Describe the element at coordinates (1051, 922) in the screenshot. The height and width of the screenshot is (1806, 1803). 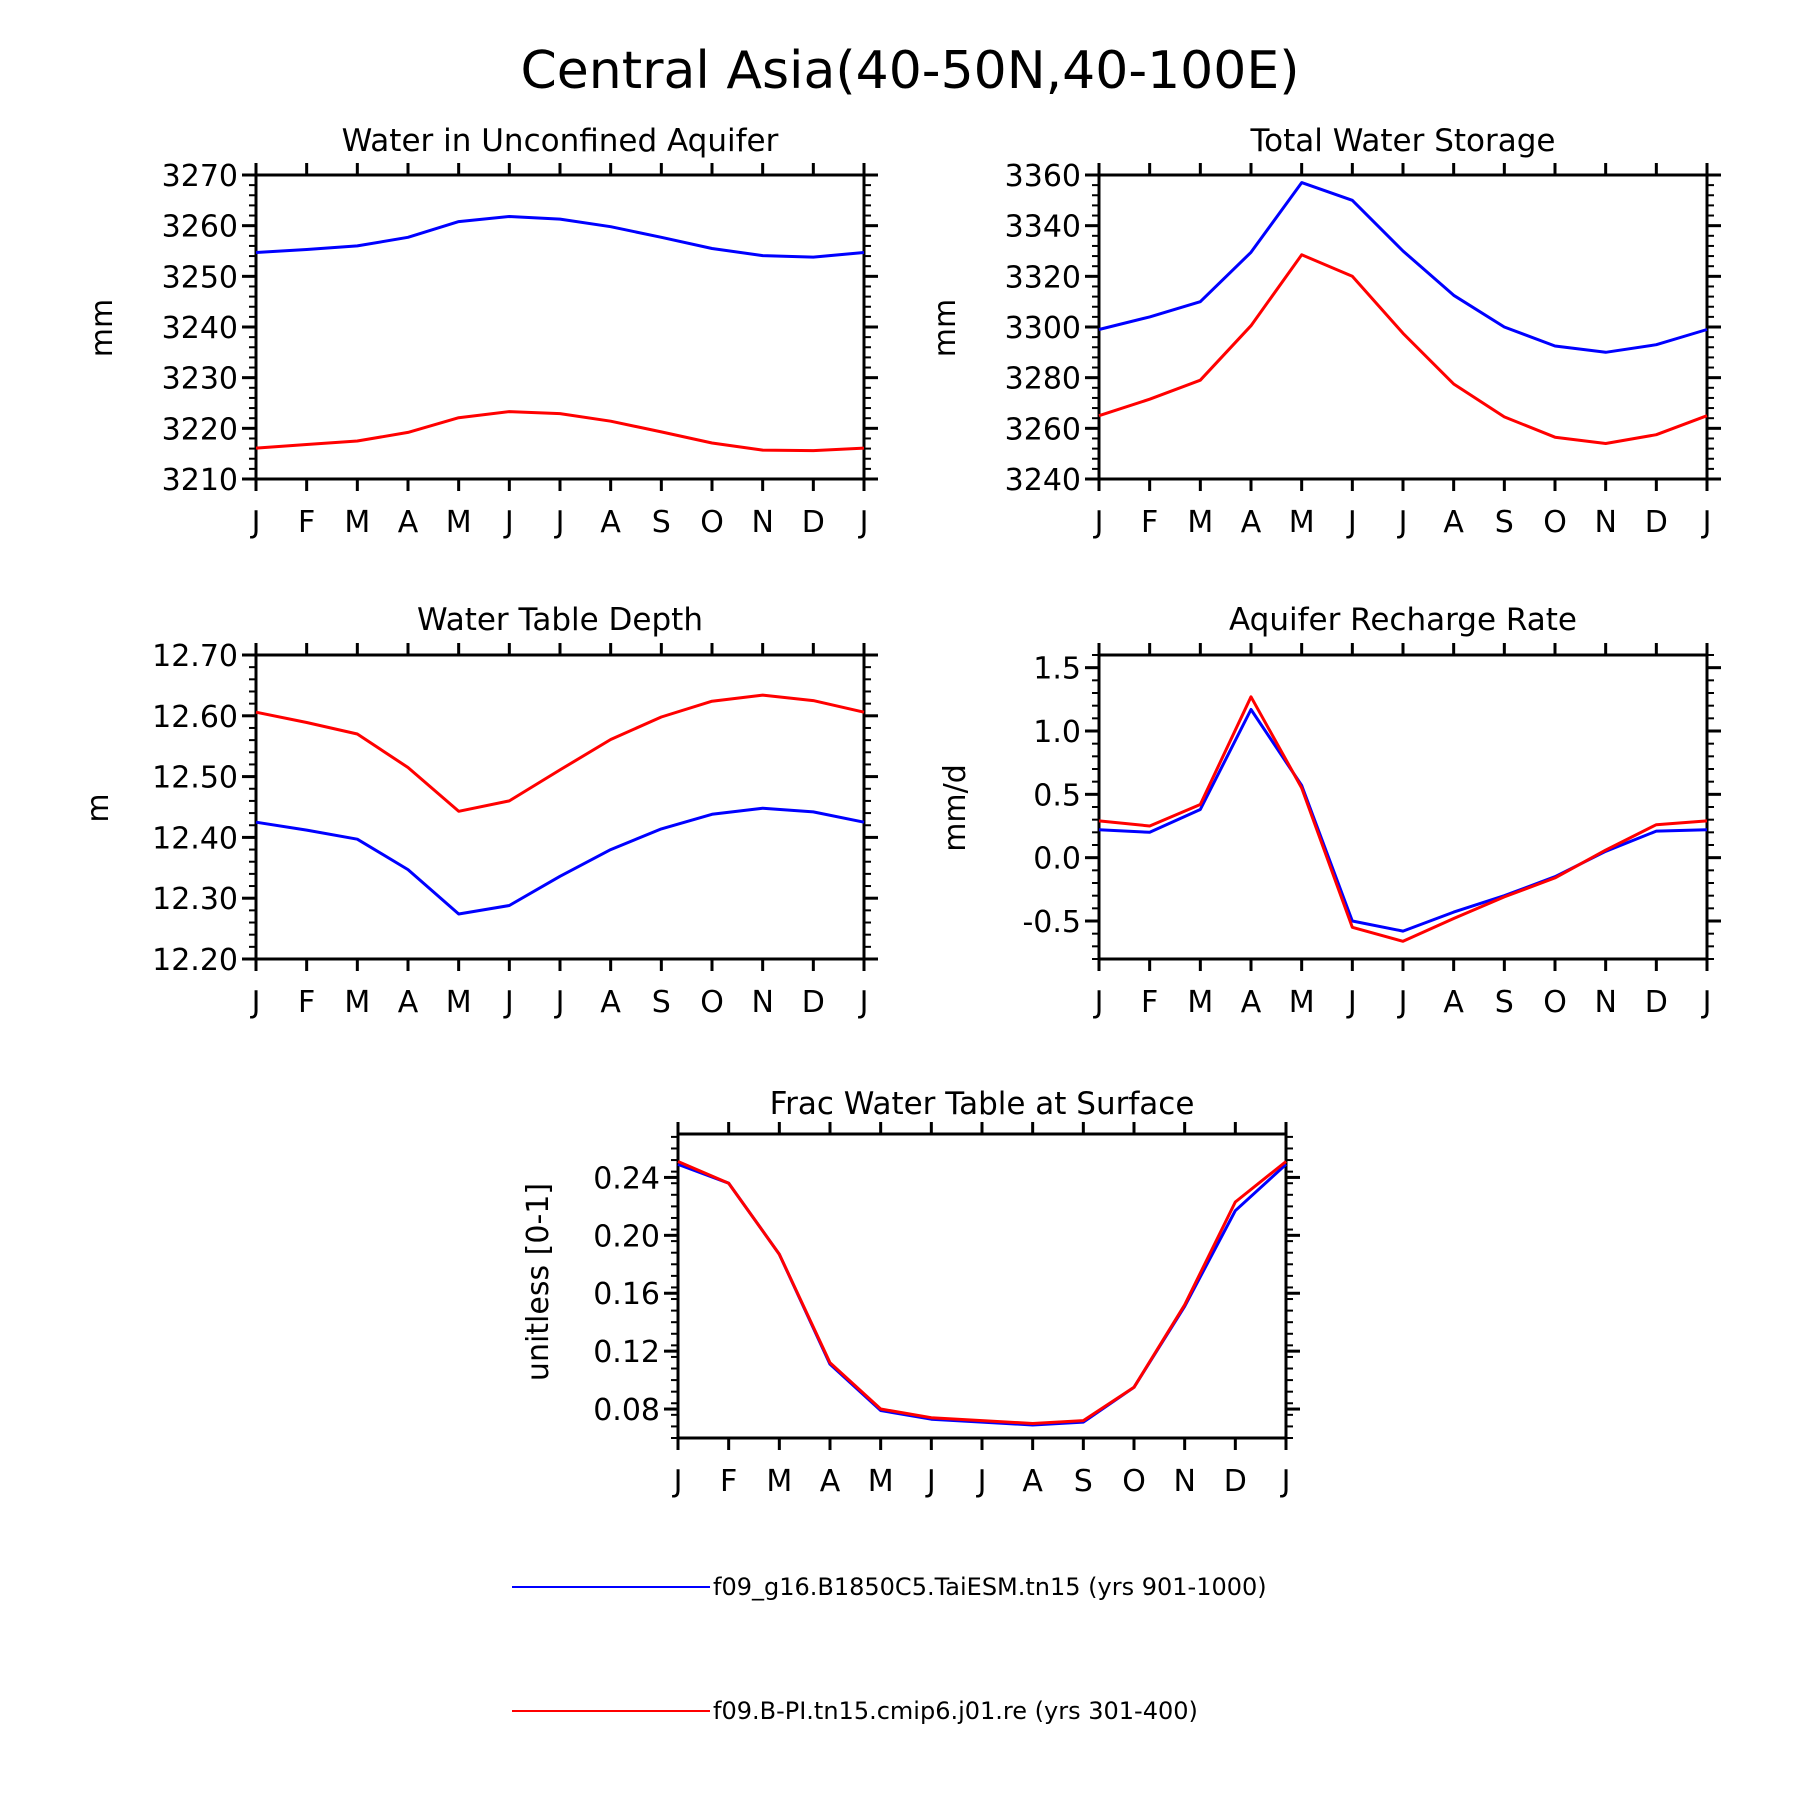
I see `y-tick-label: -0.5` at that location.